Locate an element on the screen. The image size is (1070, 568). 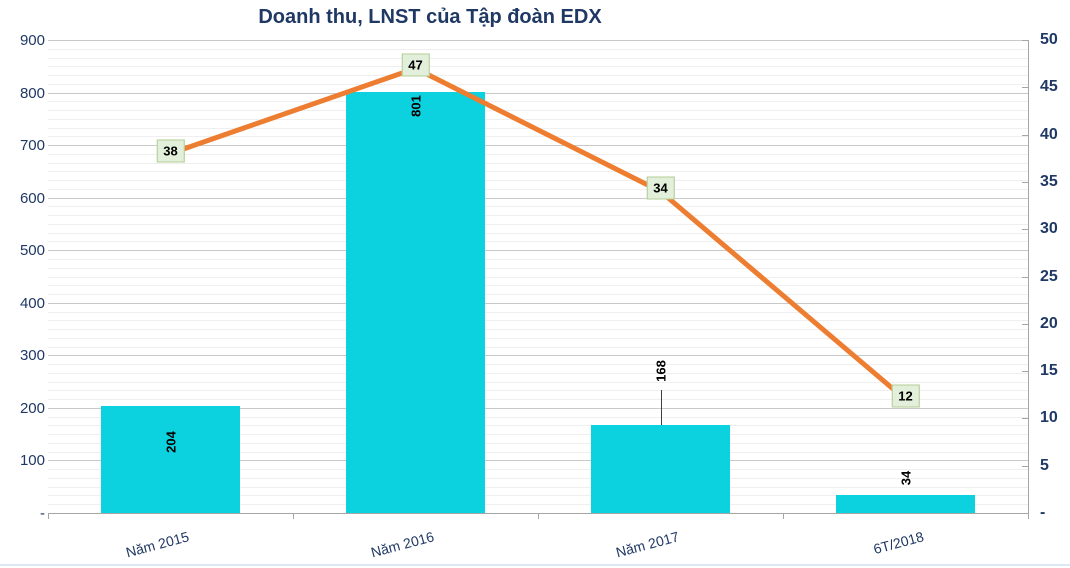
line-value-label: 34 is located at coordinates (660, 188).